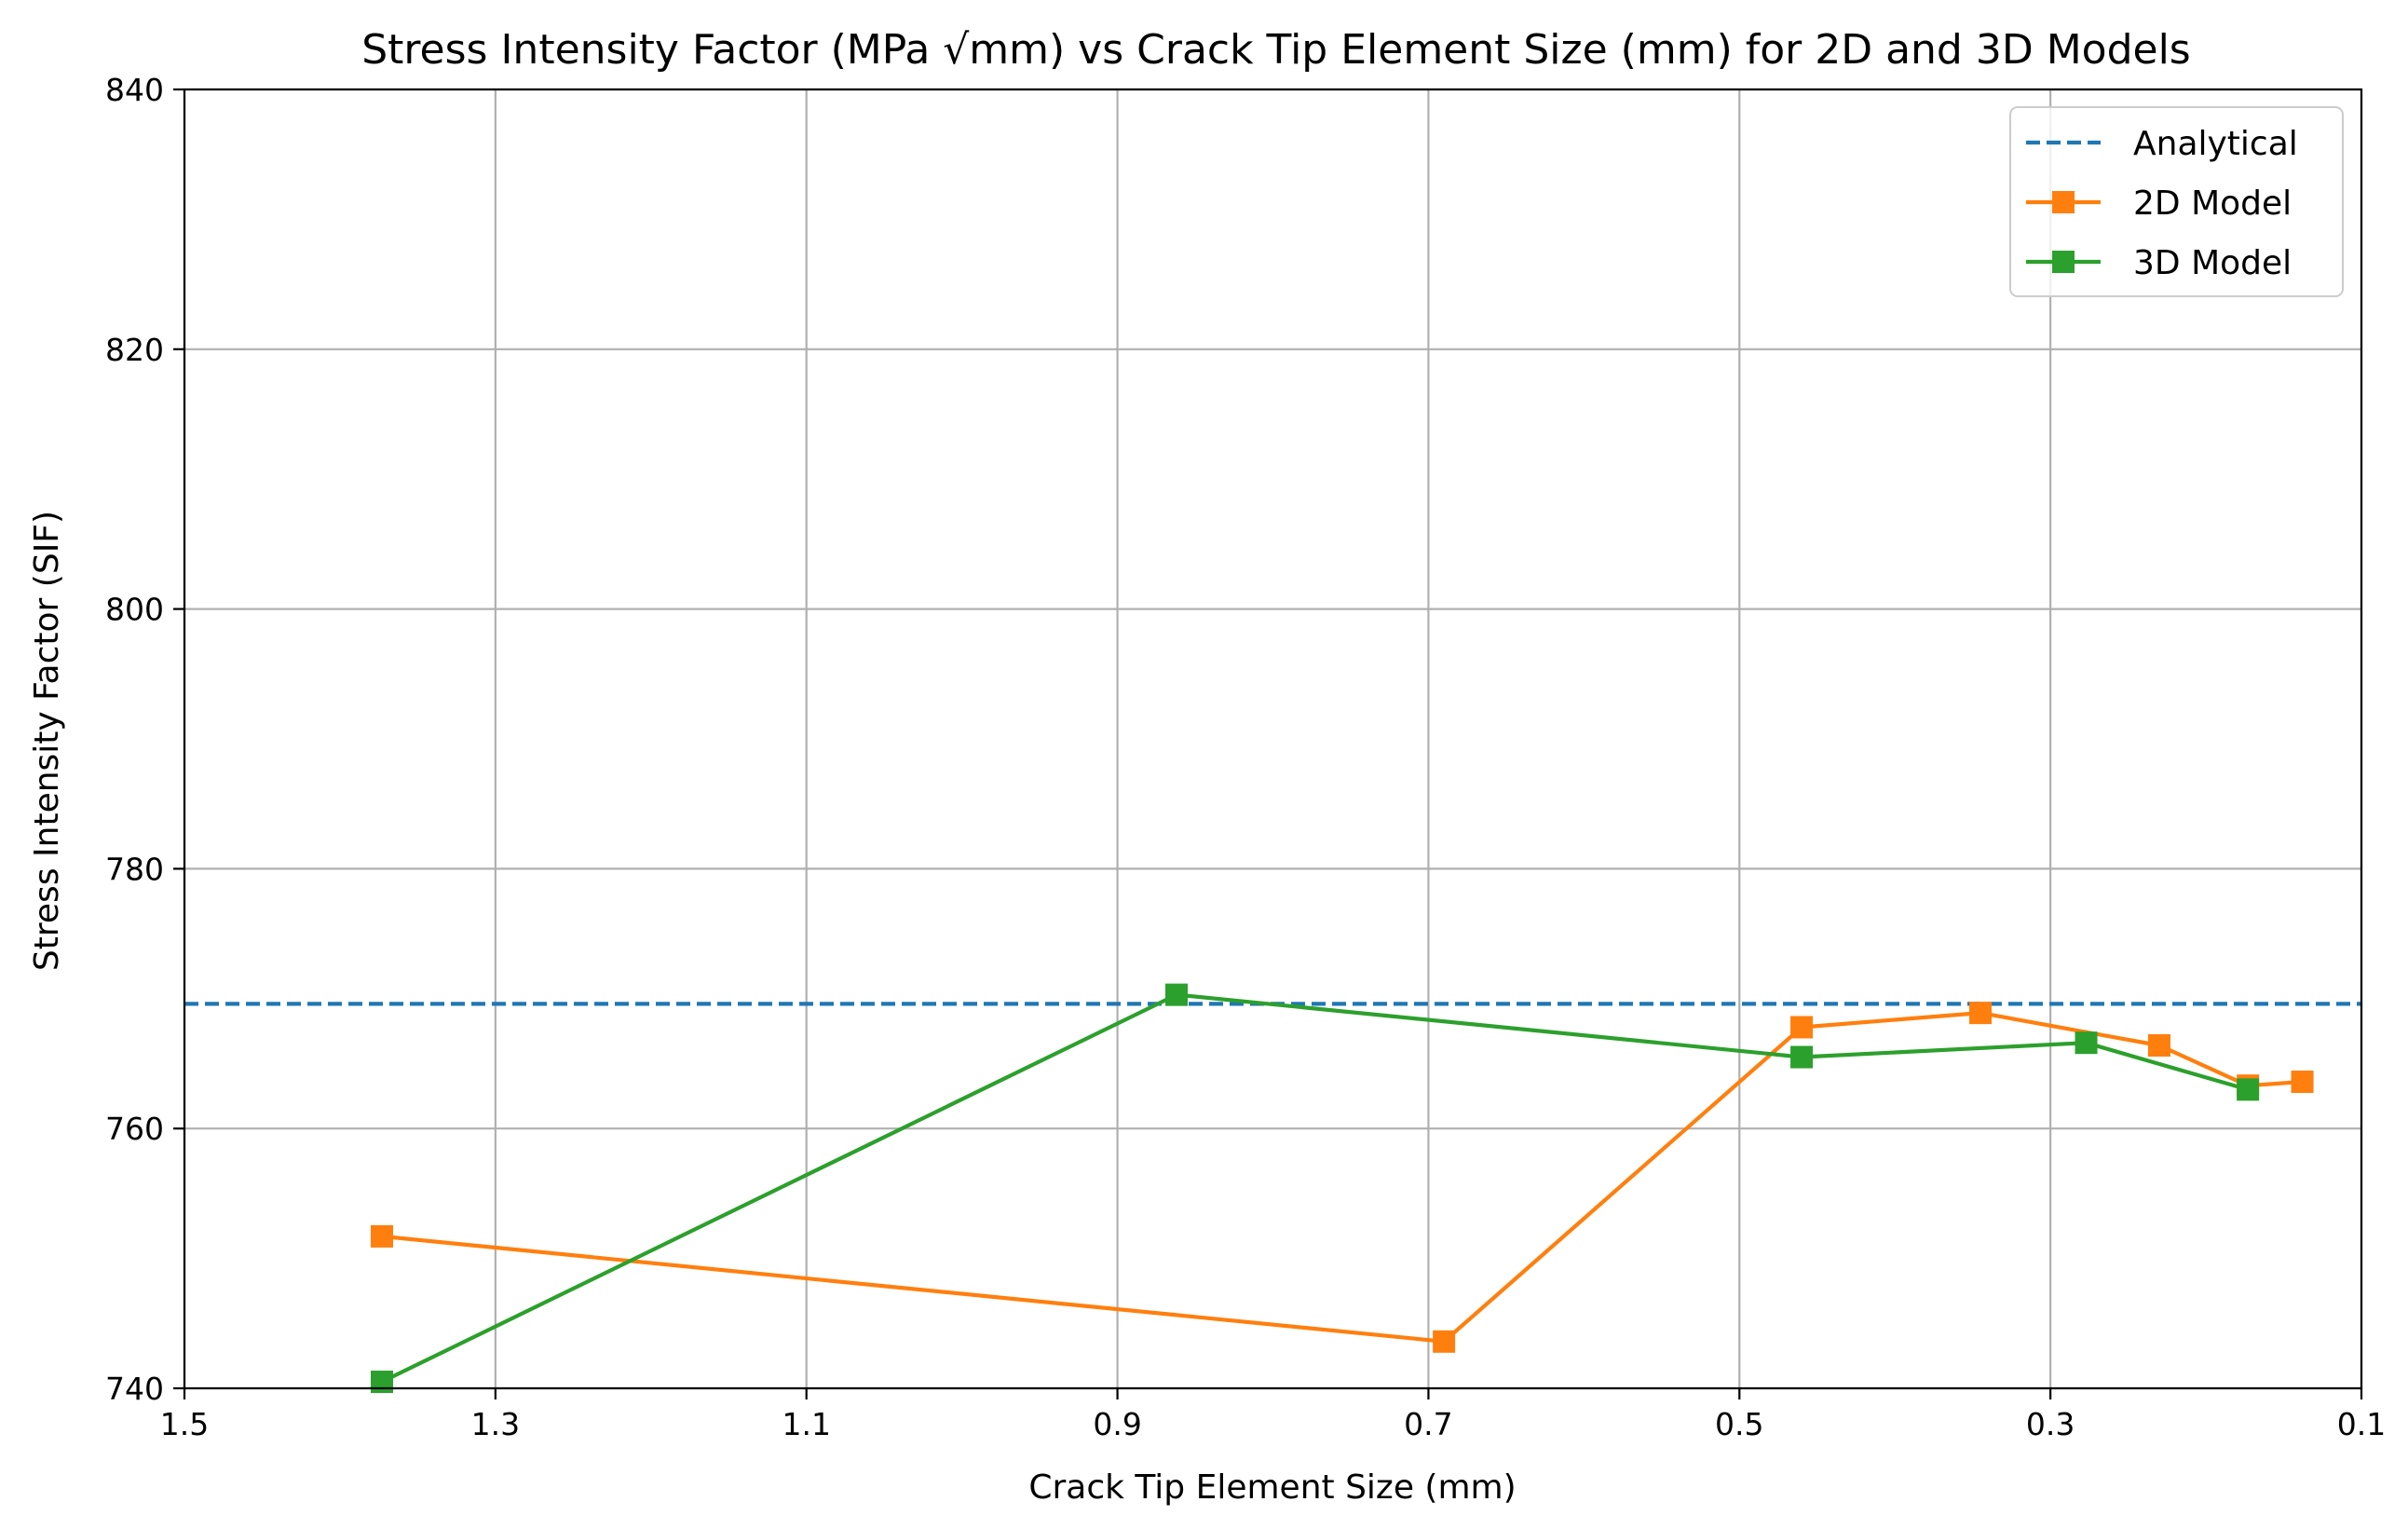 Image resolution: width=2408 pixels, height=1529 pixels. I want to click on y-tick-label: 760, so click(134, 1129).